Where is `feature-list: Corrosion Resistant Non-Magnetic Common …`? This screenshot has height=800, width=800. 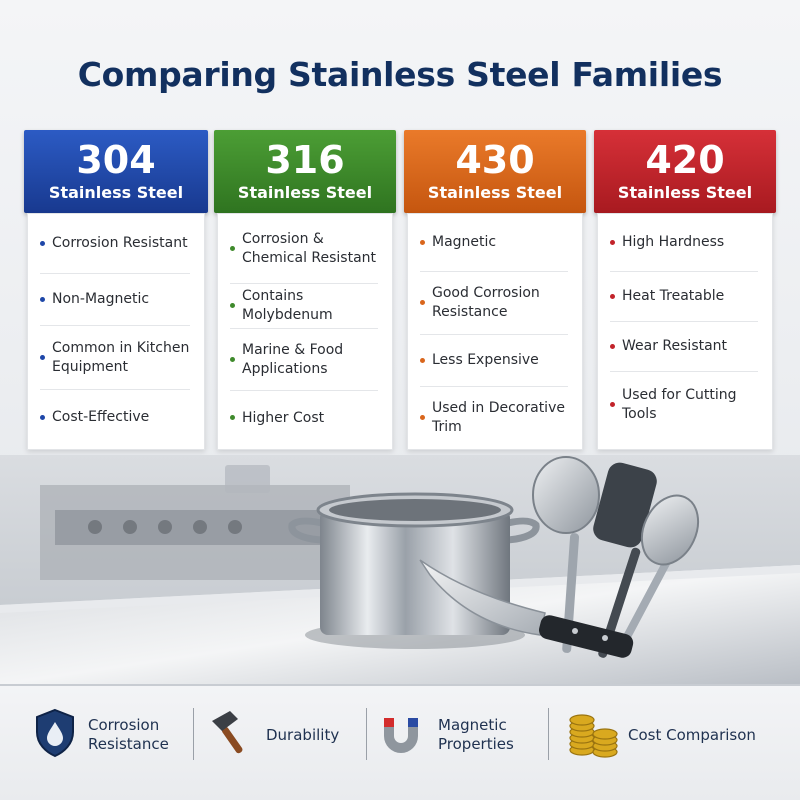
feature-list: Corrosion Resistant Non-Magnetic Common … is located at coordinates (116, 331).